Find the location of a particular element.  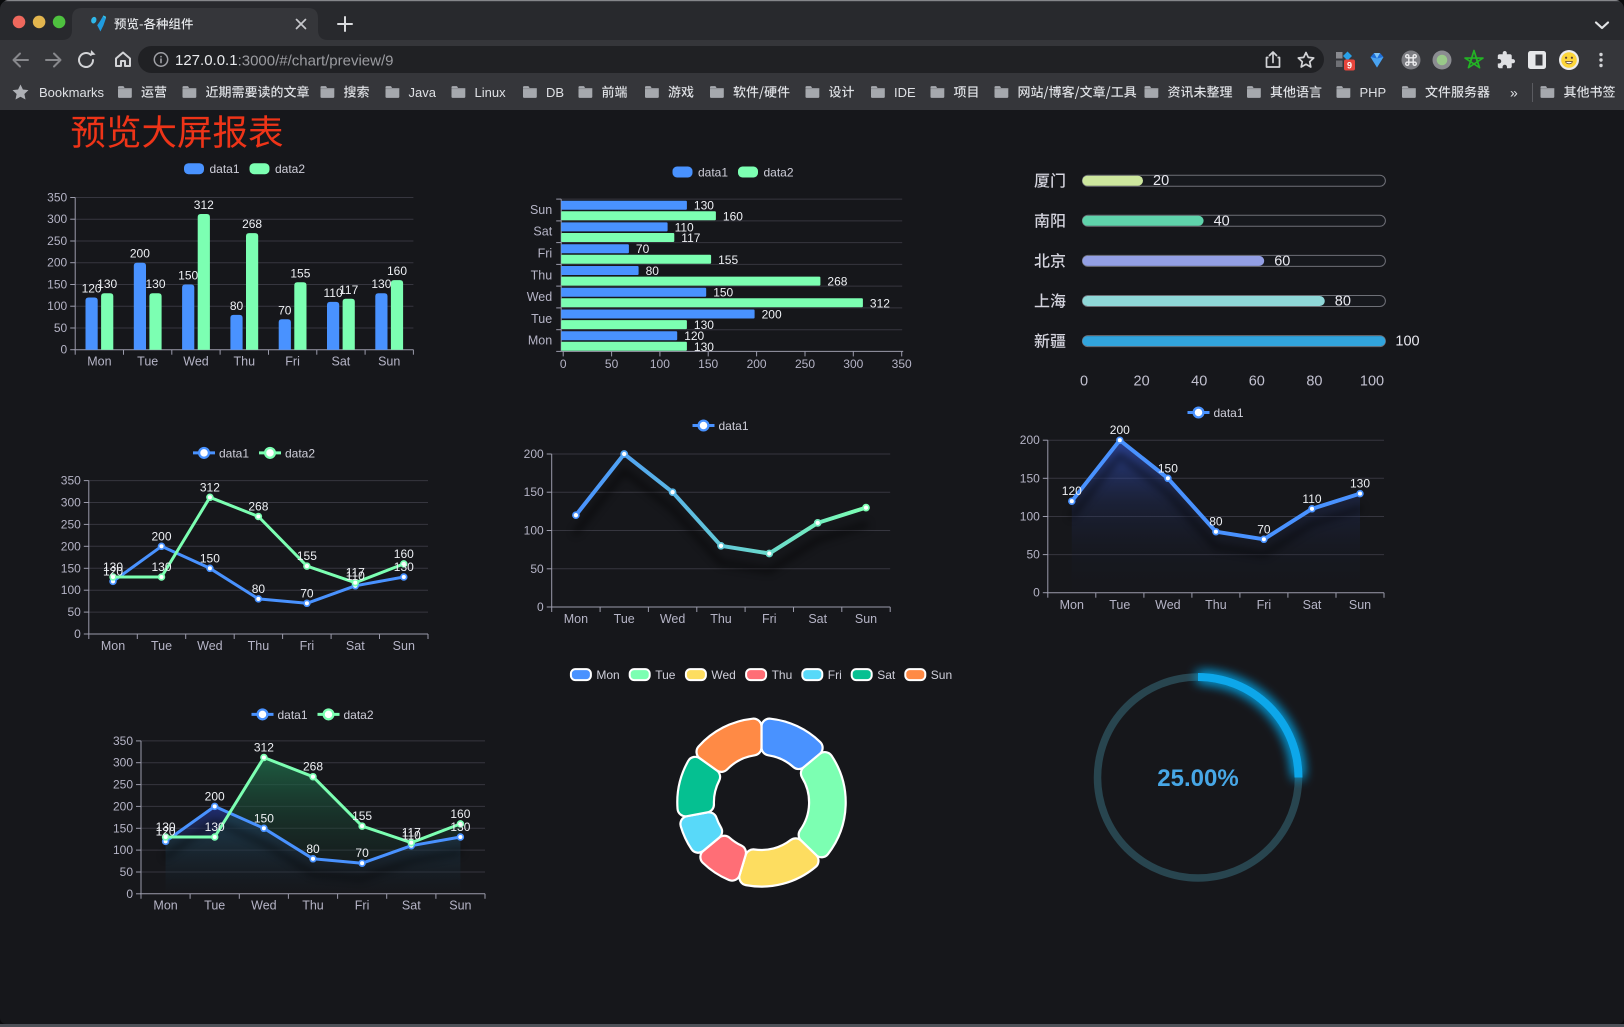

svg-text: 160 is located at coordinates (404, 554).